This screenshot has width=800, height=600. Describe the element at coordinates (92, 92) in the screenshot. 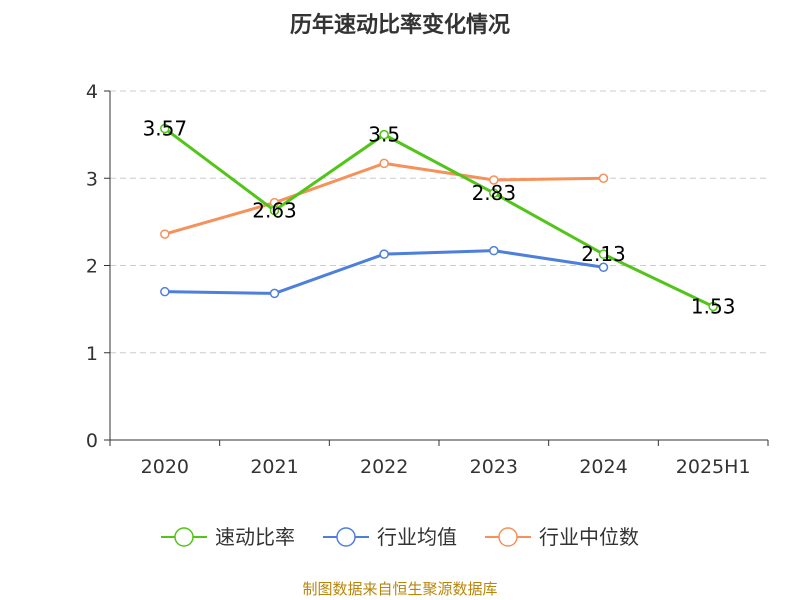

I see `y-tick-label: 4` at that location.